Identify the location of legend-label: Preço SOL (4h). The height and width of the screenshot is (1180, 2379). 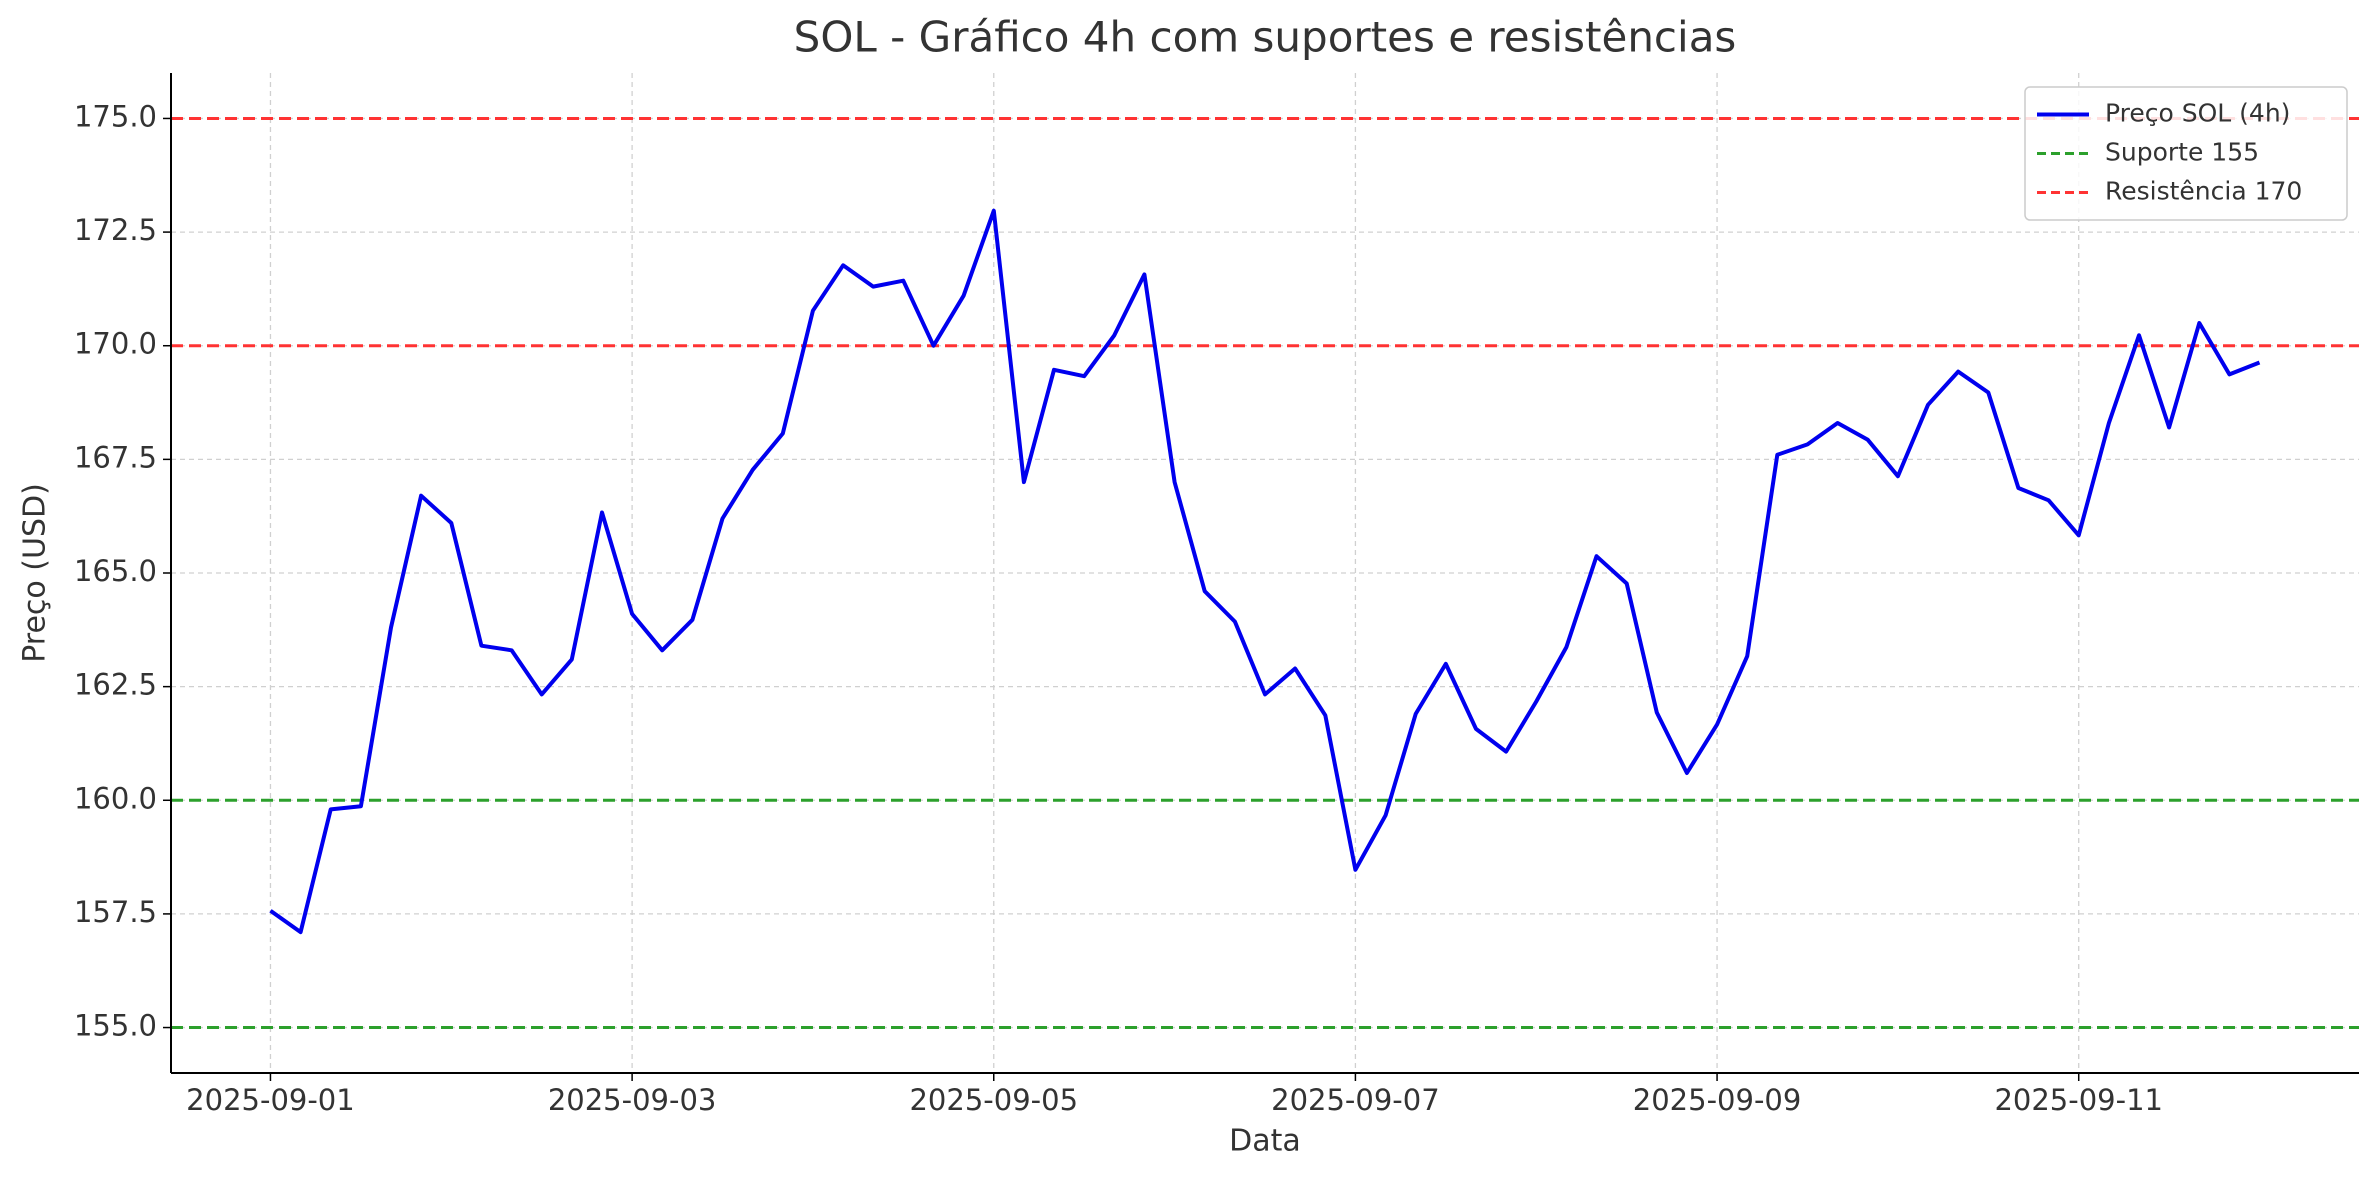
(2197, 113).